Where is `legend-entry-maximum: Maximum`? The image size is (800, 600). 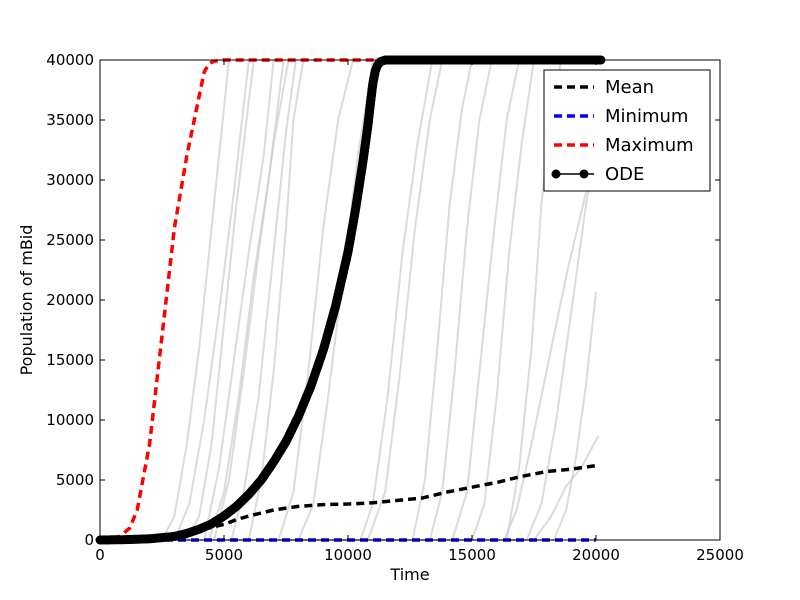 legend-entry-maximum: Maximum is located at coordinates (624, 145).